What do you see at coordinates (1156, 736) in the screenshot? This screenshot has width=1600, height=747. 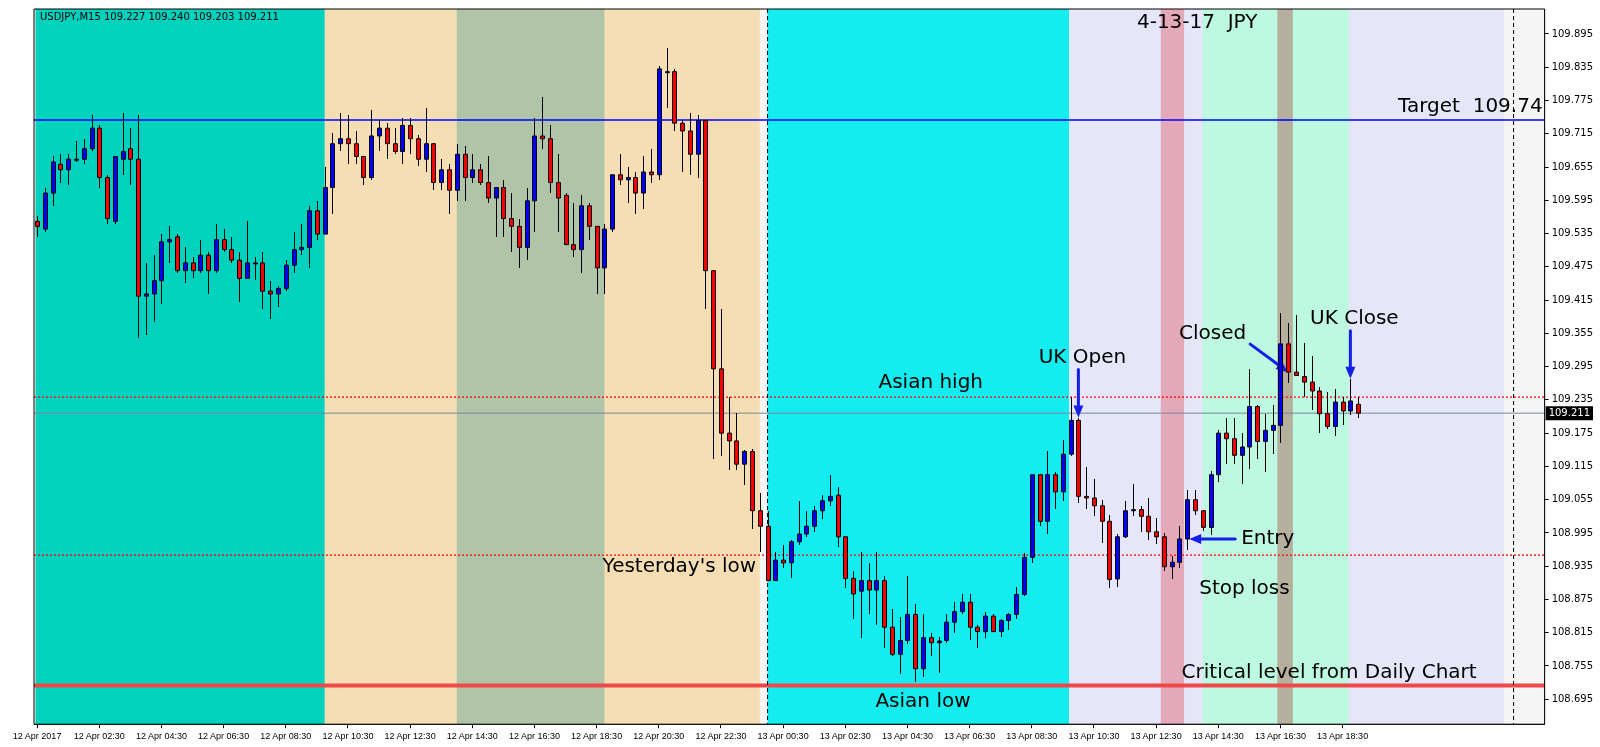 I see `x-tick-label: 13 Apr 12:30` at bounding box center [1156, 736].